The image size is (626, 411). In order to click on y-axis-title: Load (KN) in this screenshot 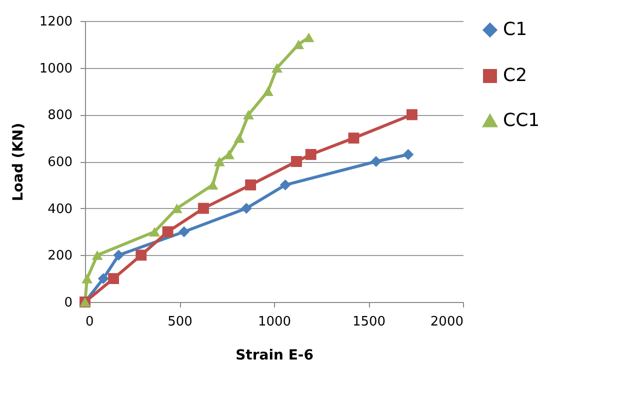, I will do `click(18, 162)`.